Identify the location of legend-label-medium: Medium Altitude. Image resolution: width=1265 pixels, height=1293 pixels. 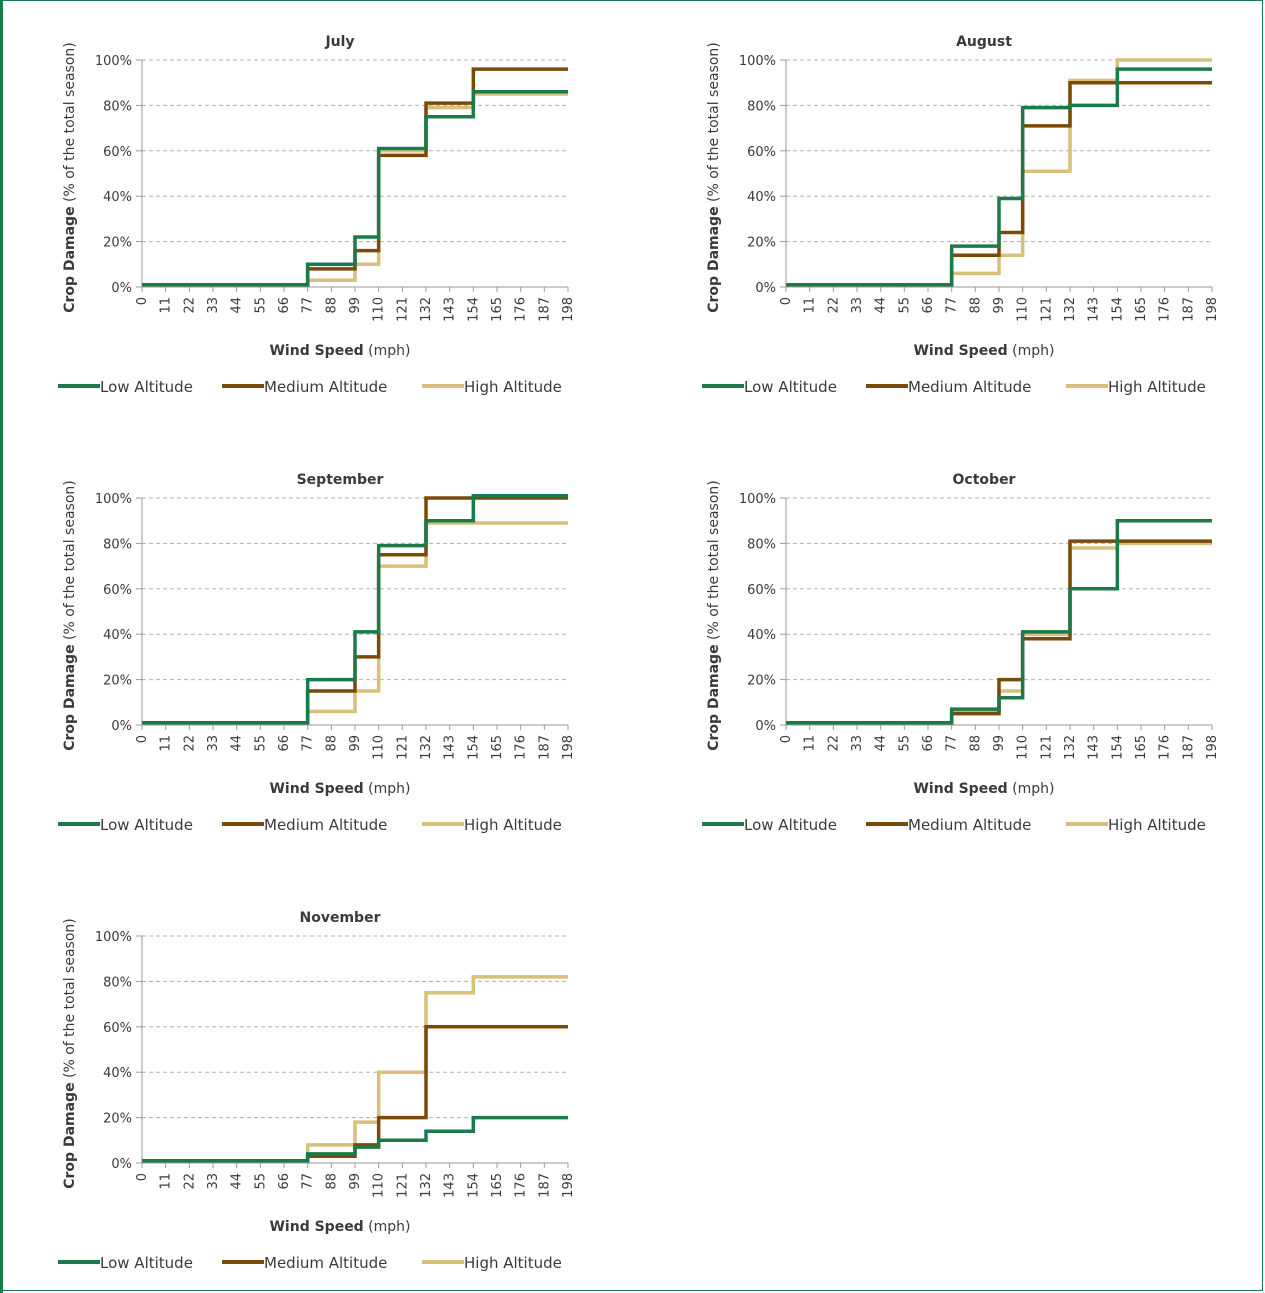
(969, 387).